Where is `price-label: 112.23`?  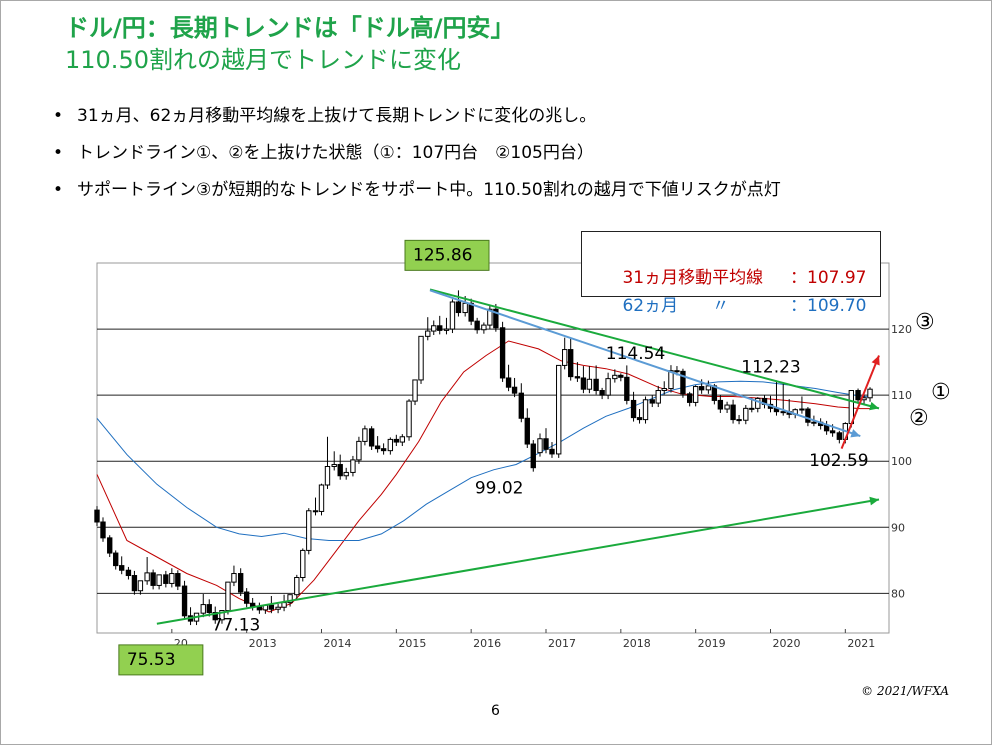 price-label: 112.23 is located at coordinates (770, 367).